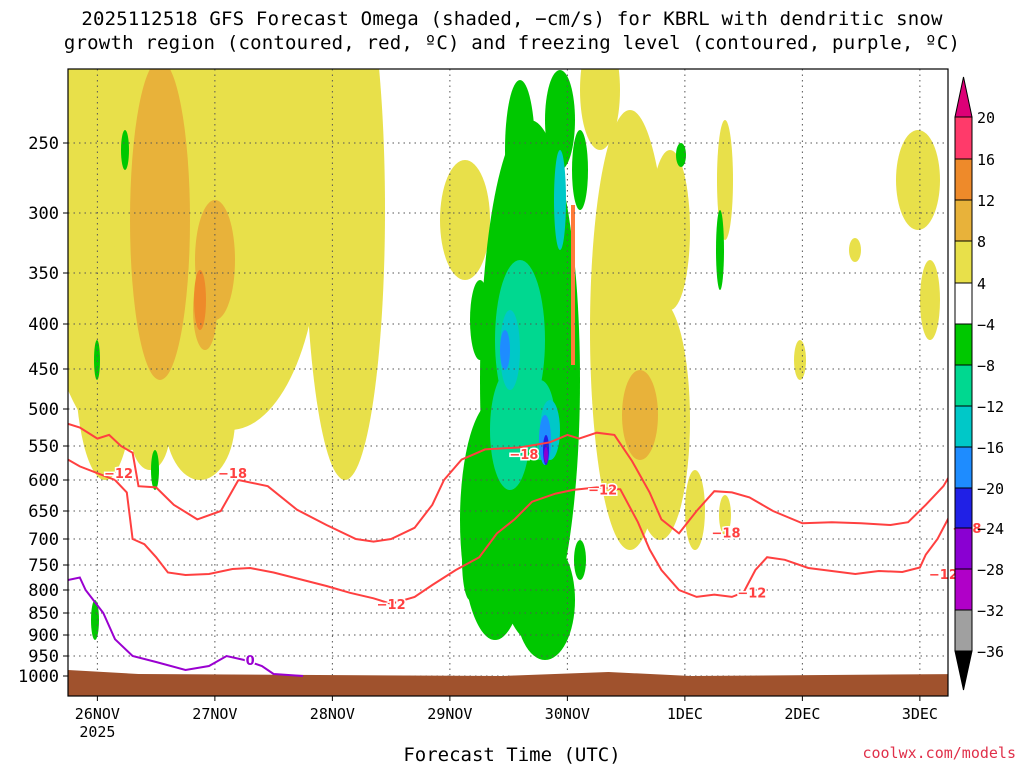  Describe the element at coordinates (186, 626) in the screenshot. I see `contour-0-freezing-level` at that location.